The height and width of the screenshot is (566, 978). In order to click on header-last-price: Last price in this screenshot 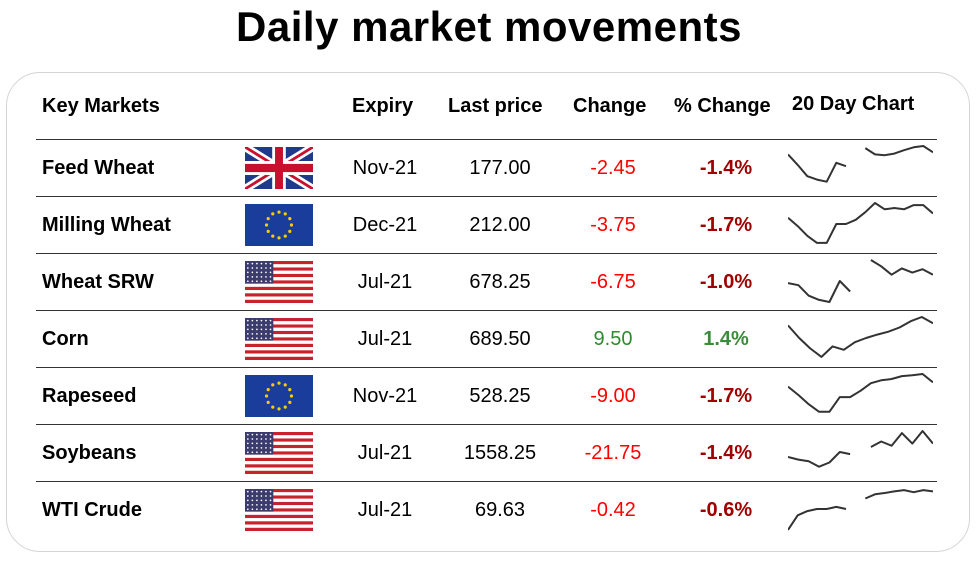, I will do `click(495, 106)`.